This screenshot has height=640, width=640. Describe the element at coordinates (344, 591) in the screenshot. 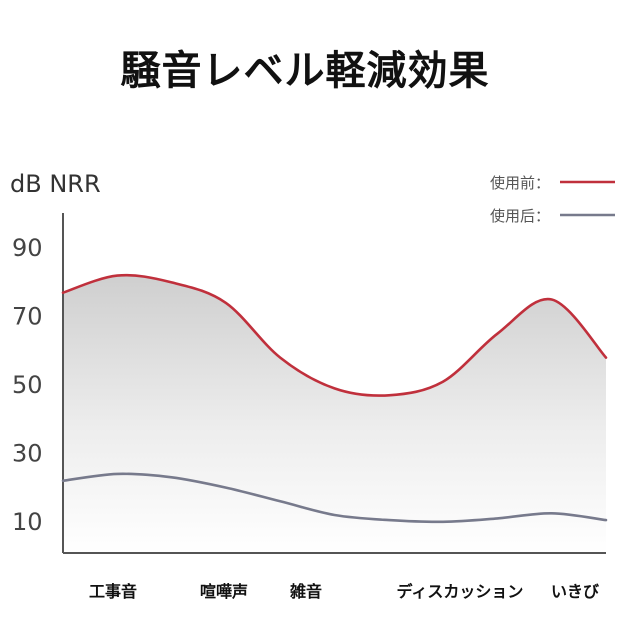

I see `x-category-labels: 工事音 喧嘩声 雑音 ディスカッション いきび` at that location.